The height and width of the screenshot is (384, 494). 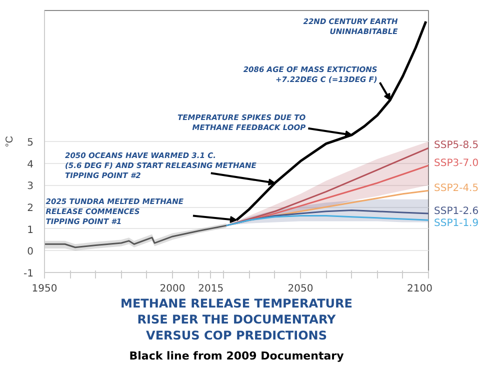 I want to click on y-tick-label: 0, so click(x=30, y=252).